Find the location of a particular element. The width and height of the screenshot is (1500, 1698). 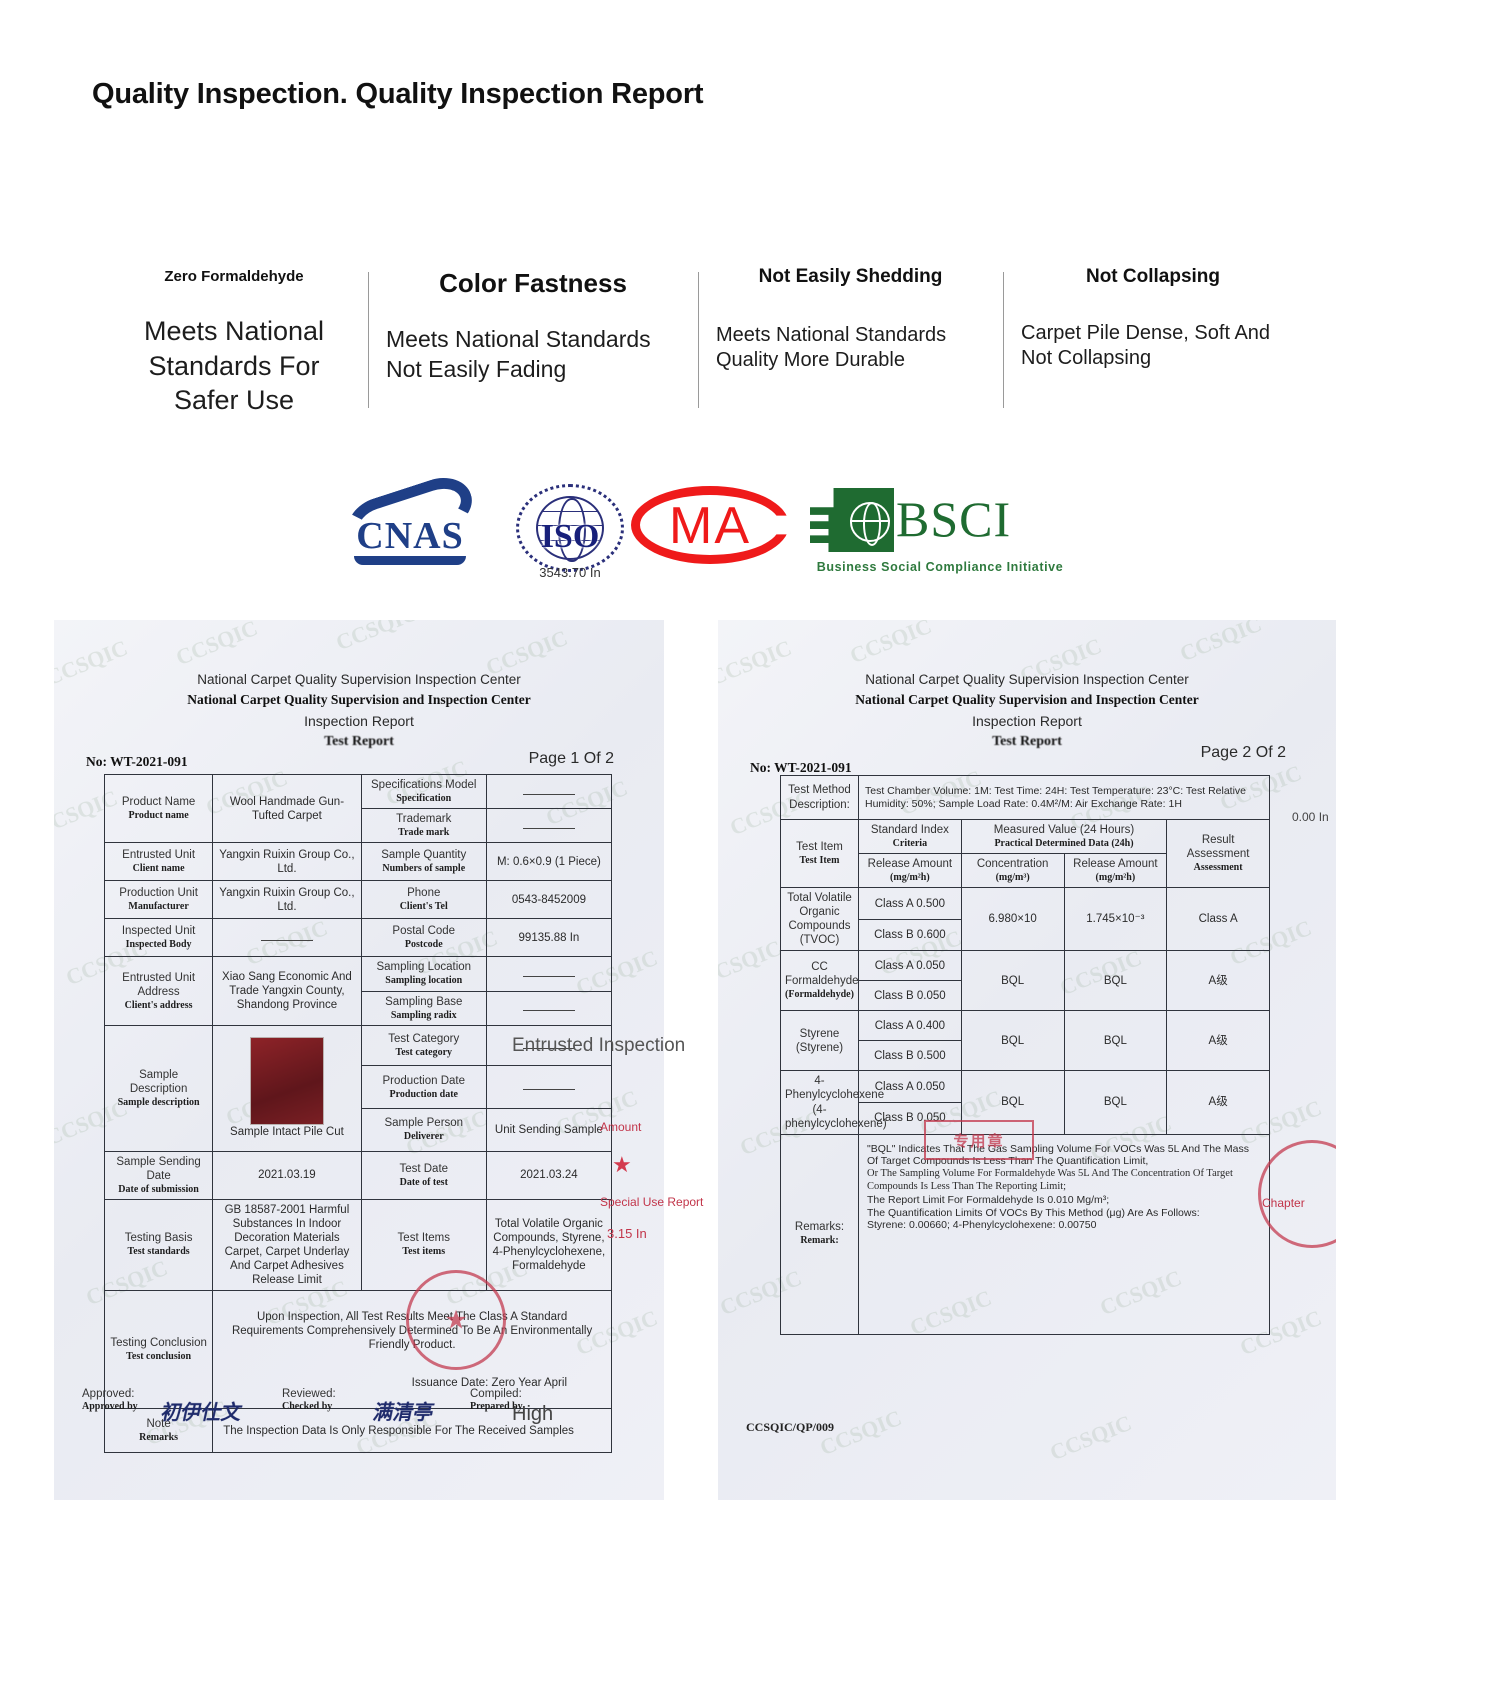

cma-logo-icon: MA is located at coordinates (710, 527).